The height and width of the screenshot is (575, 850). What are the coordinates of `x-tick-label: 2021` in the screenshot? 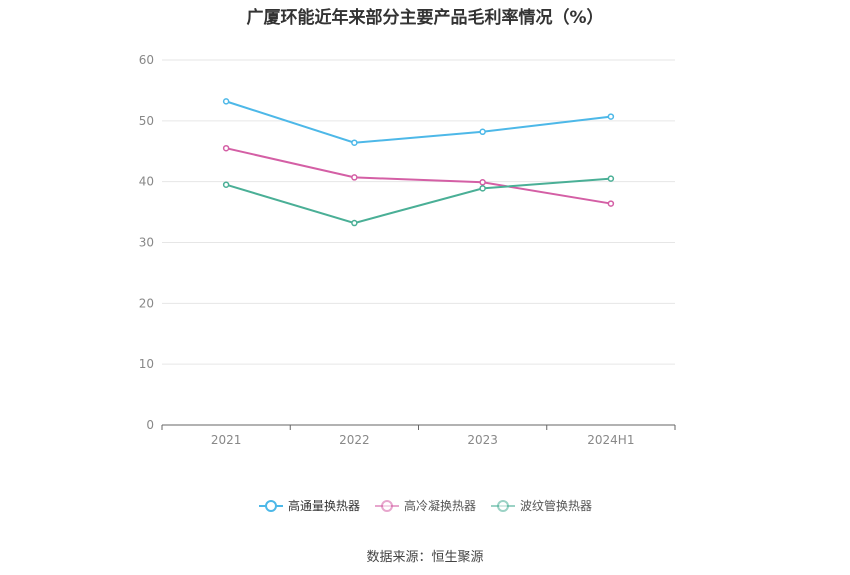 It's located at (226, 440).